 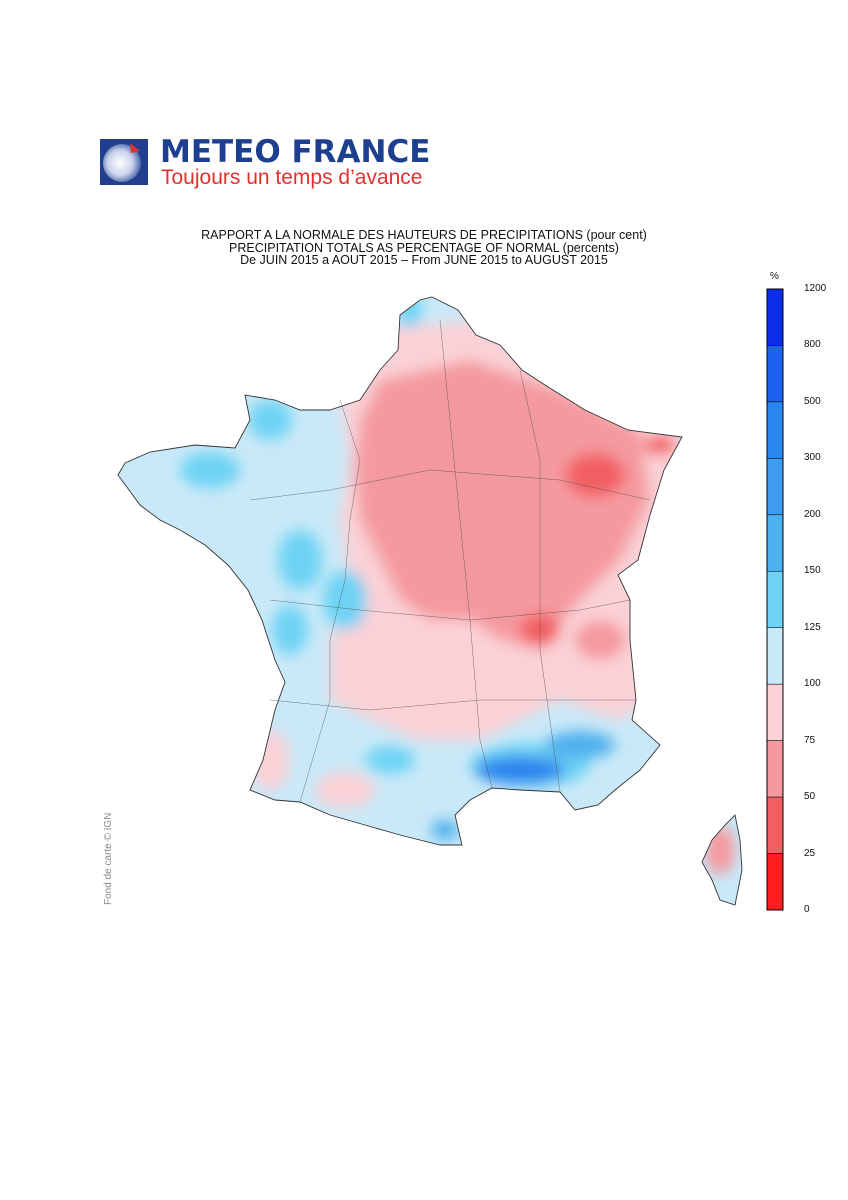 I want to click on brand-name: METEO FRANCE, so click(x=295, y=152).